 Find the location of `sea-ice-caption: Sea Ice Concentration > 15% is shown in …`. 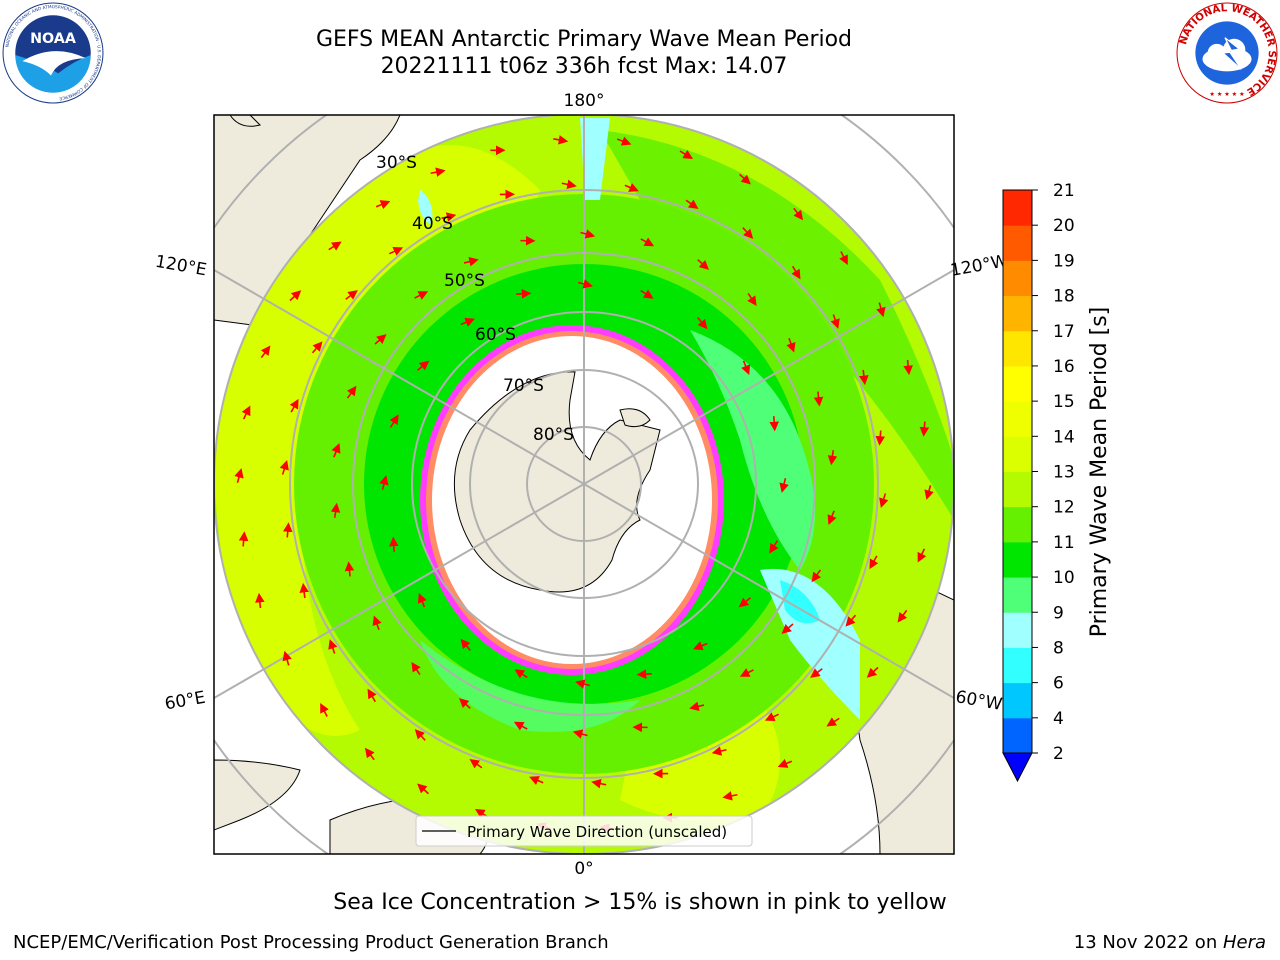

sea-ice-caption: Sea Ice Concentration > 15% is shown in … is located at coordinates (640, 902).